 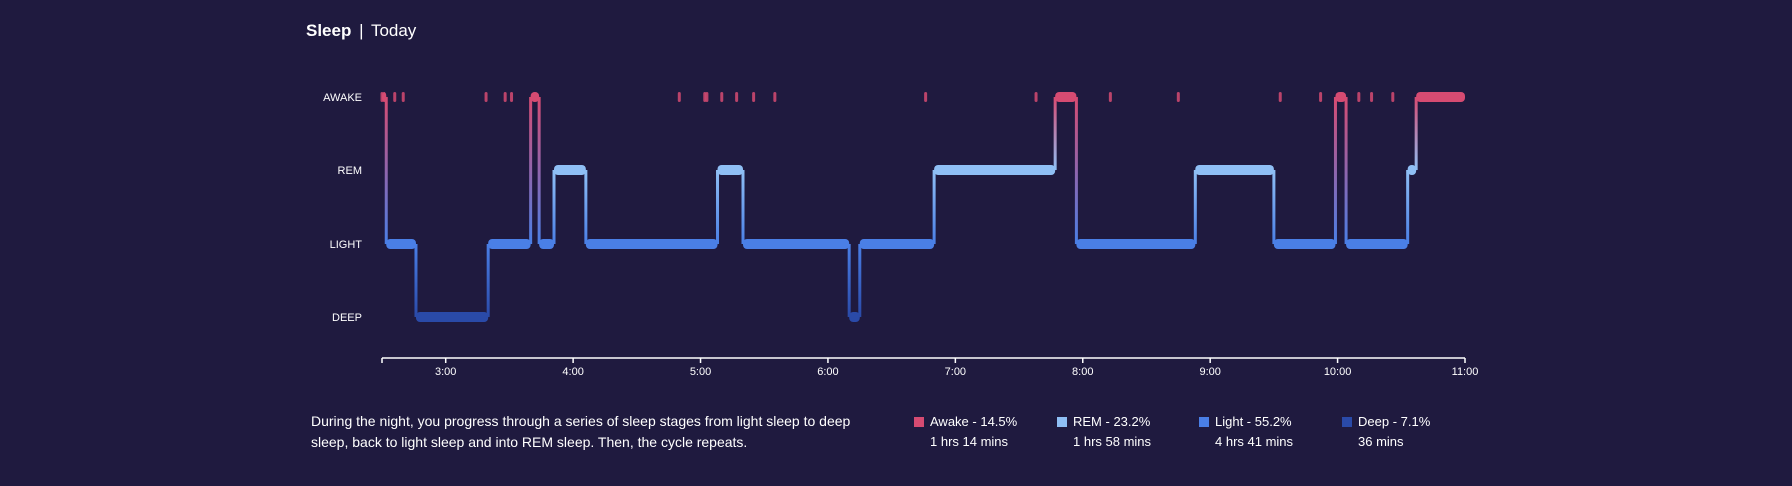 I want to click on legend-duration-light: 4 hrs 41 mins, so click(x=1254, y=441).